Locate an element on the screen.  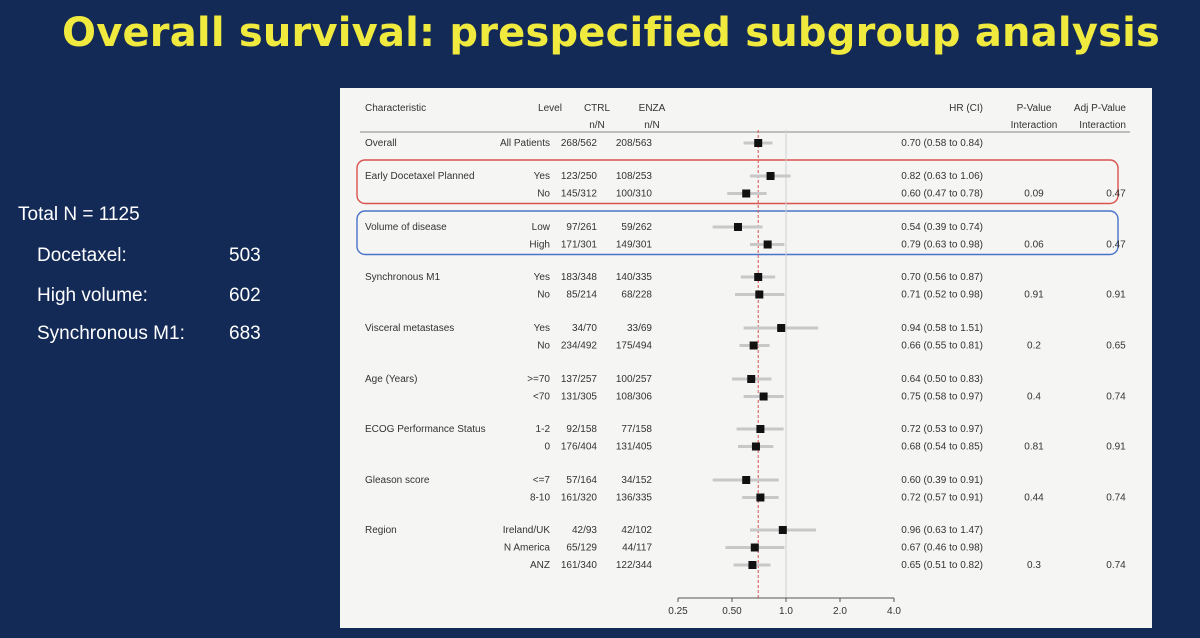
ctrl-count: 268/562 is located at coordinates (579, 143).